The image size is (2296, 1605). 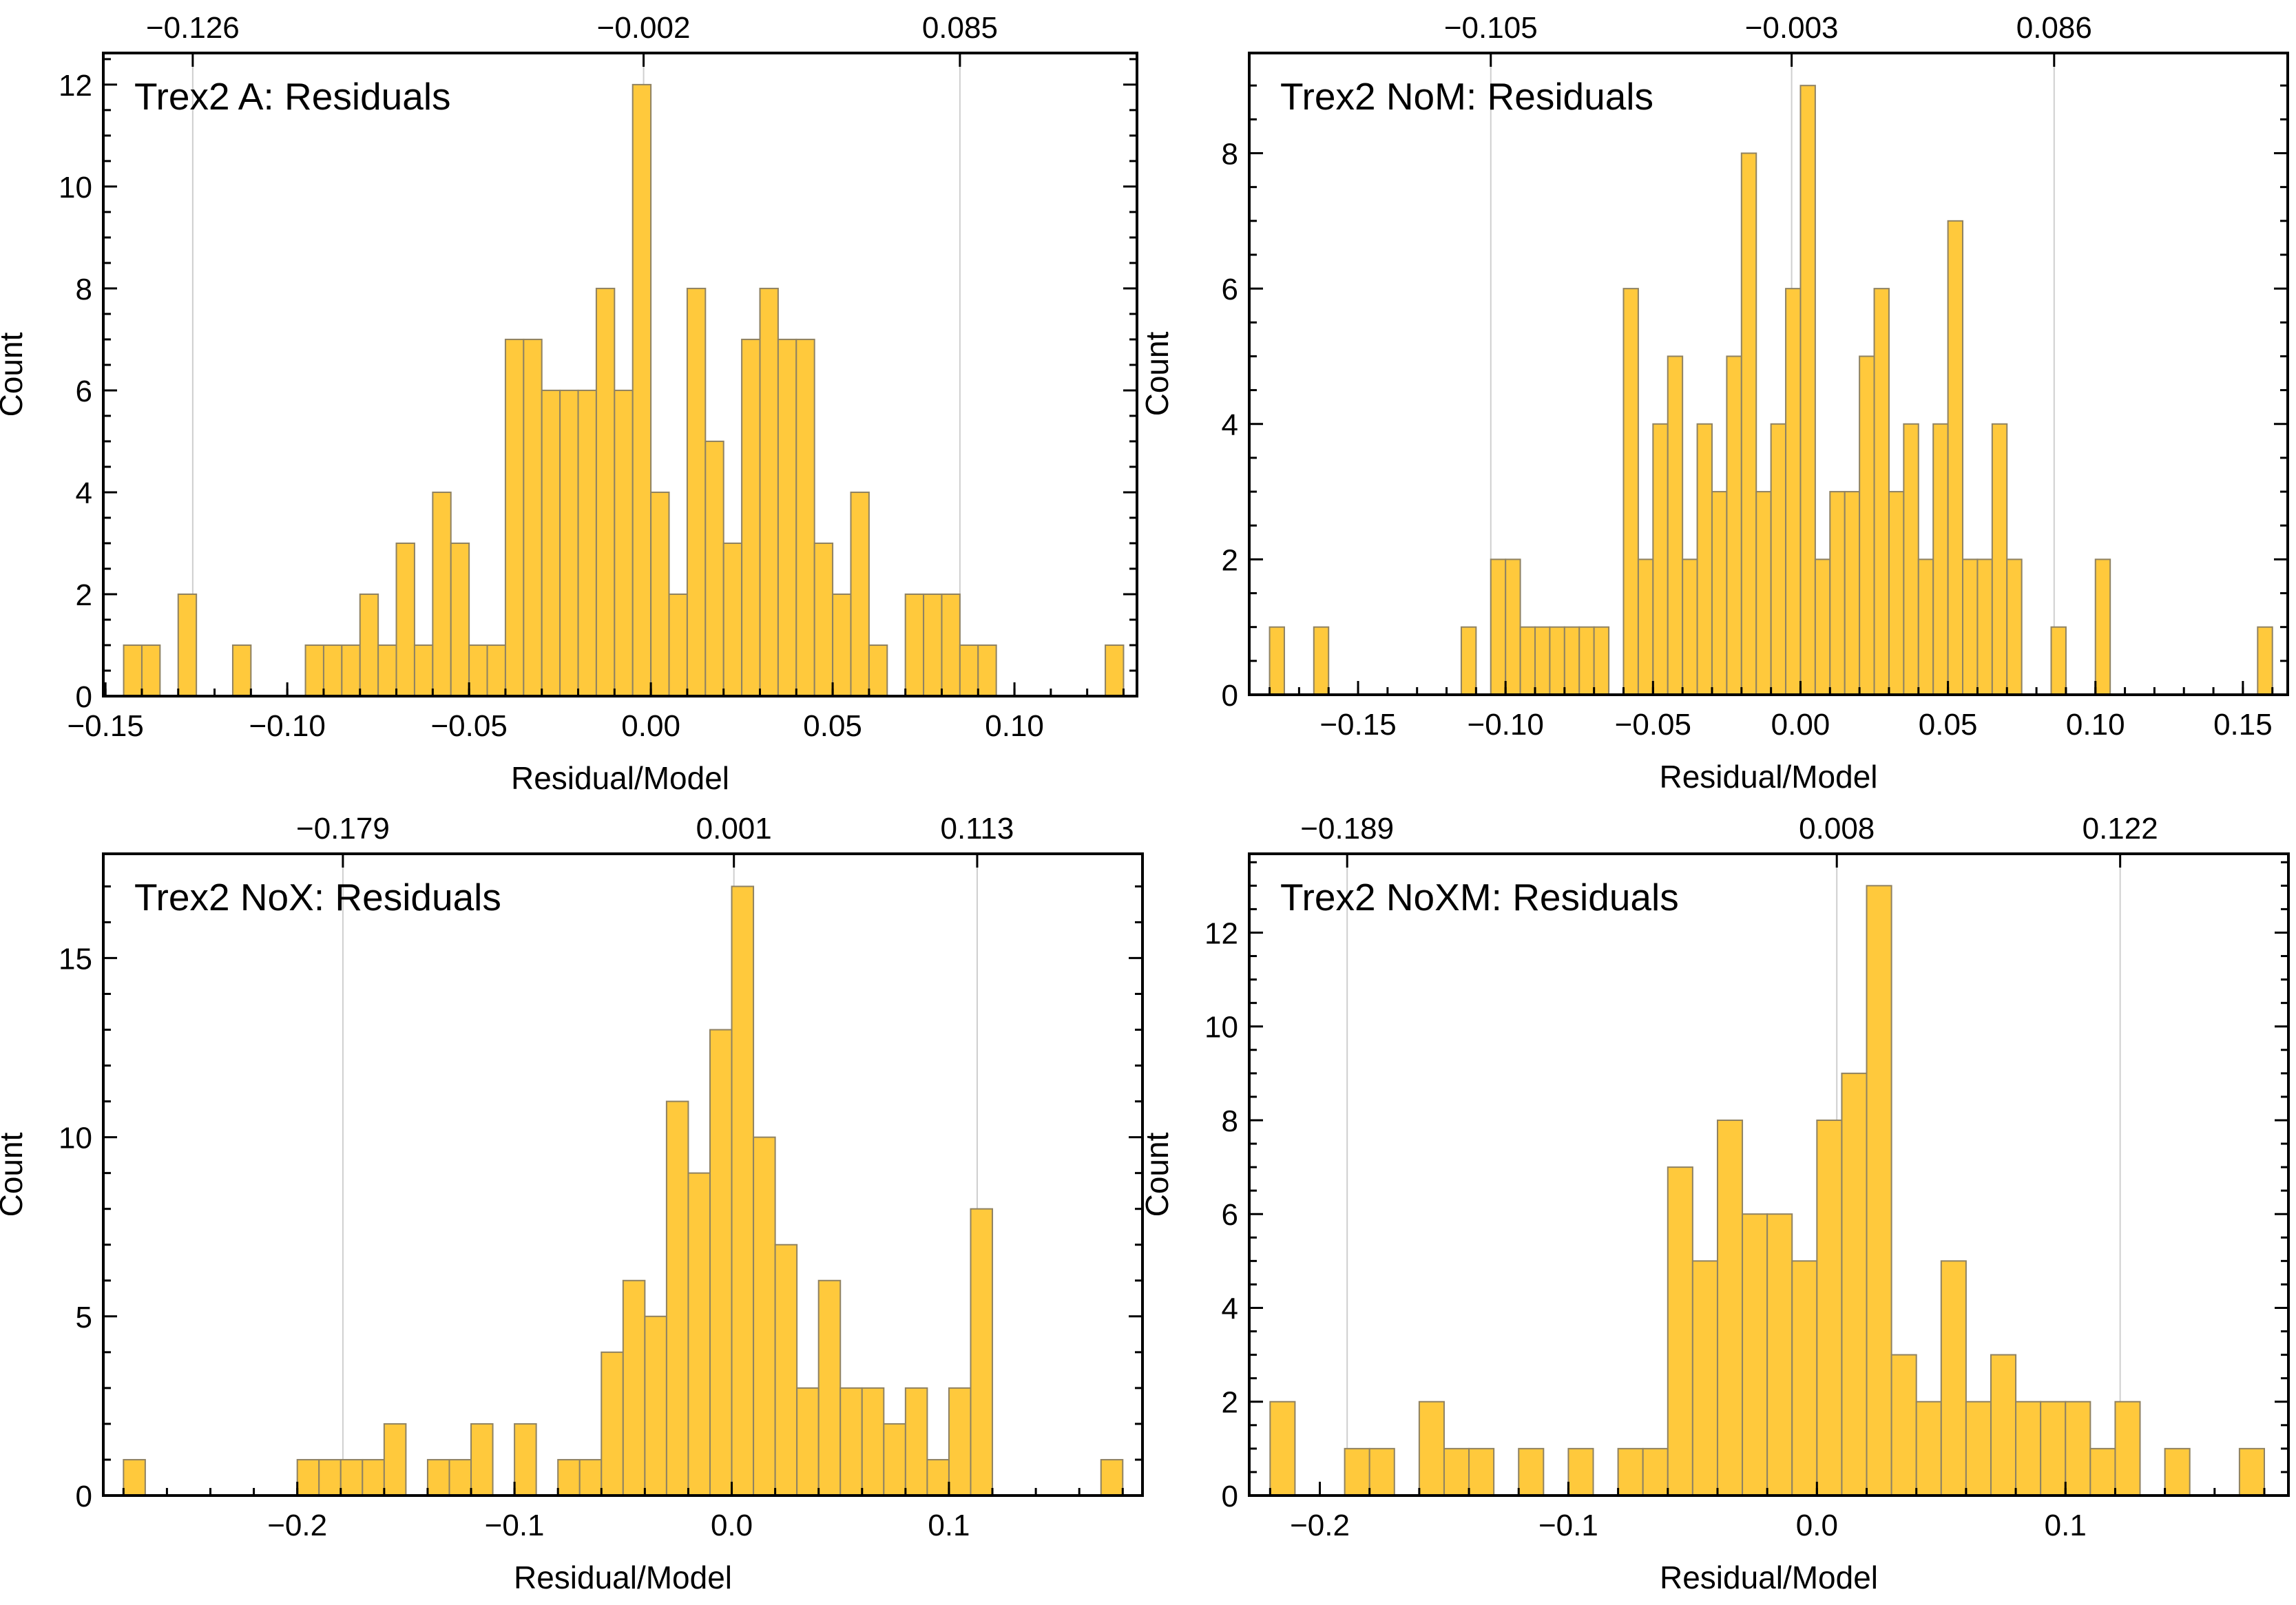 What do you see at coordinates (1230, 154) in the screenshot?
I see `y-tick-label: 8` at bounding box center [1230, 154].